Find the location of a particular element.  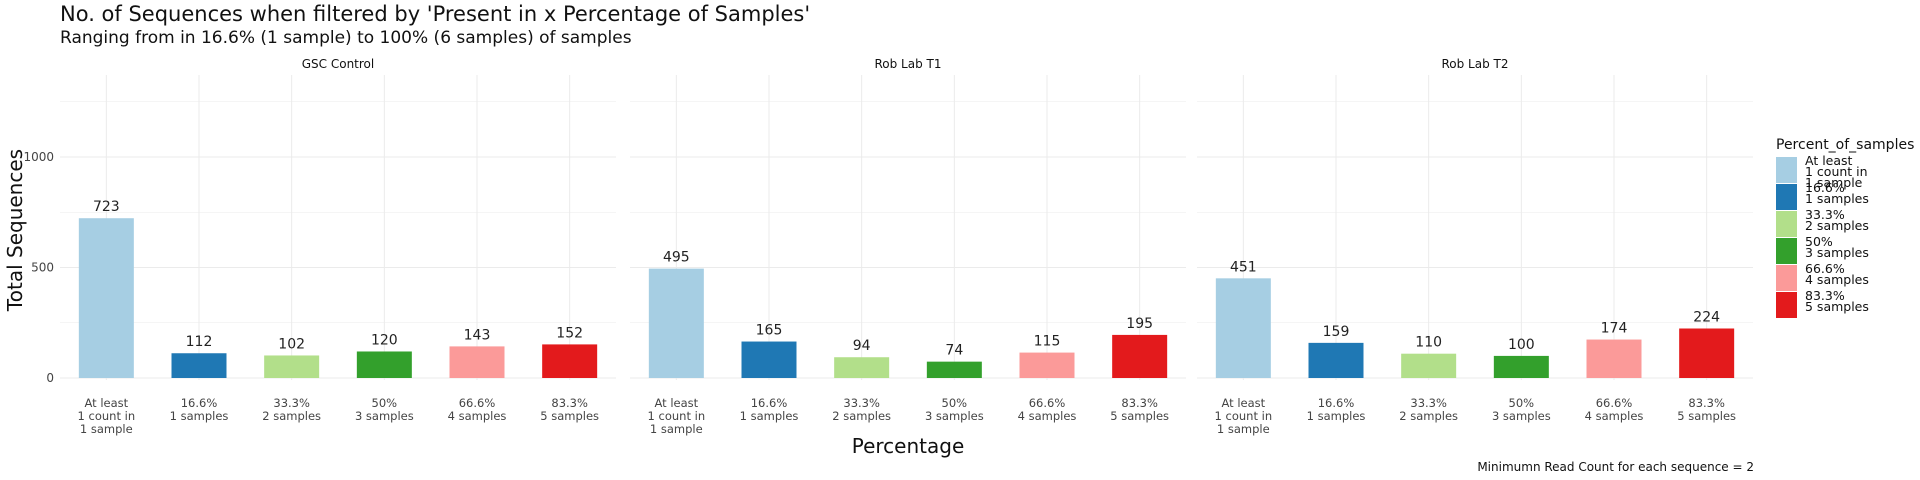

y-tick-label: 500 is located at coordinates (42, 268).